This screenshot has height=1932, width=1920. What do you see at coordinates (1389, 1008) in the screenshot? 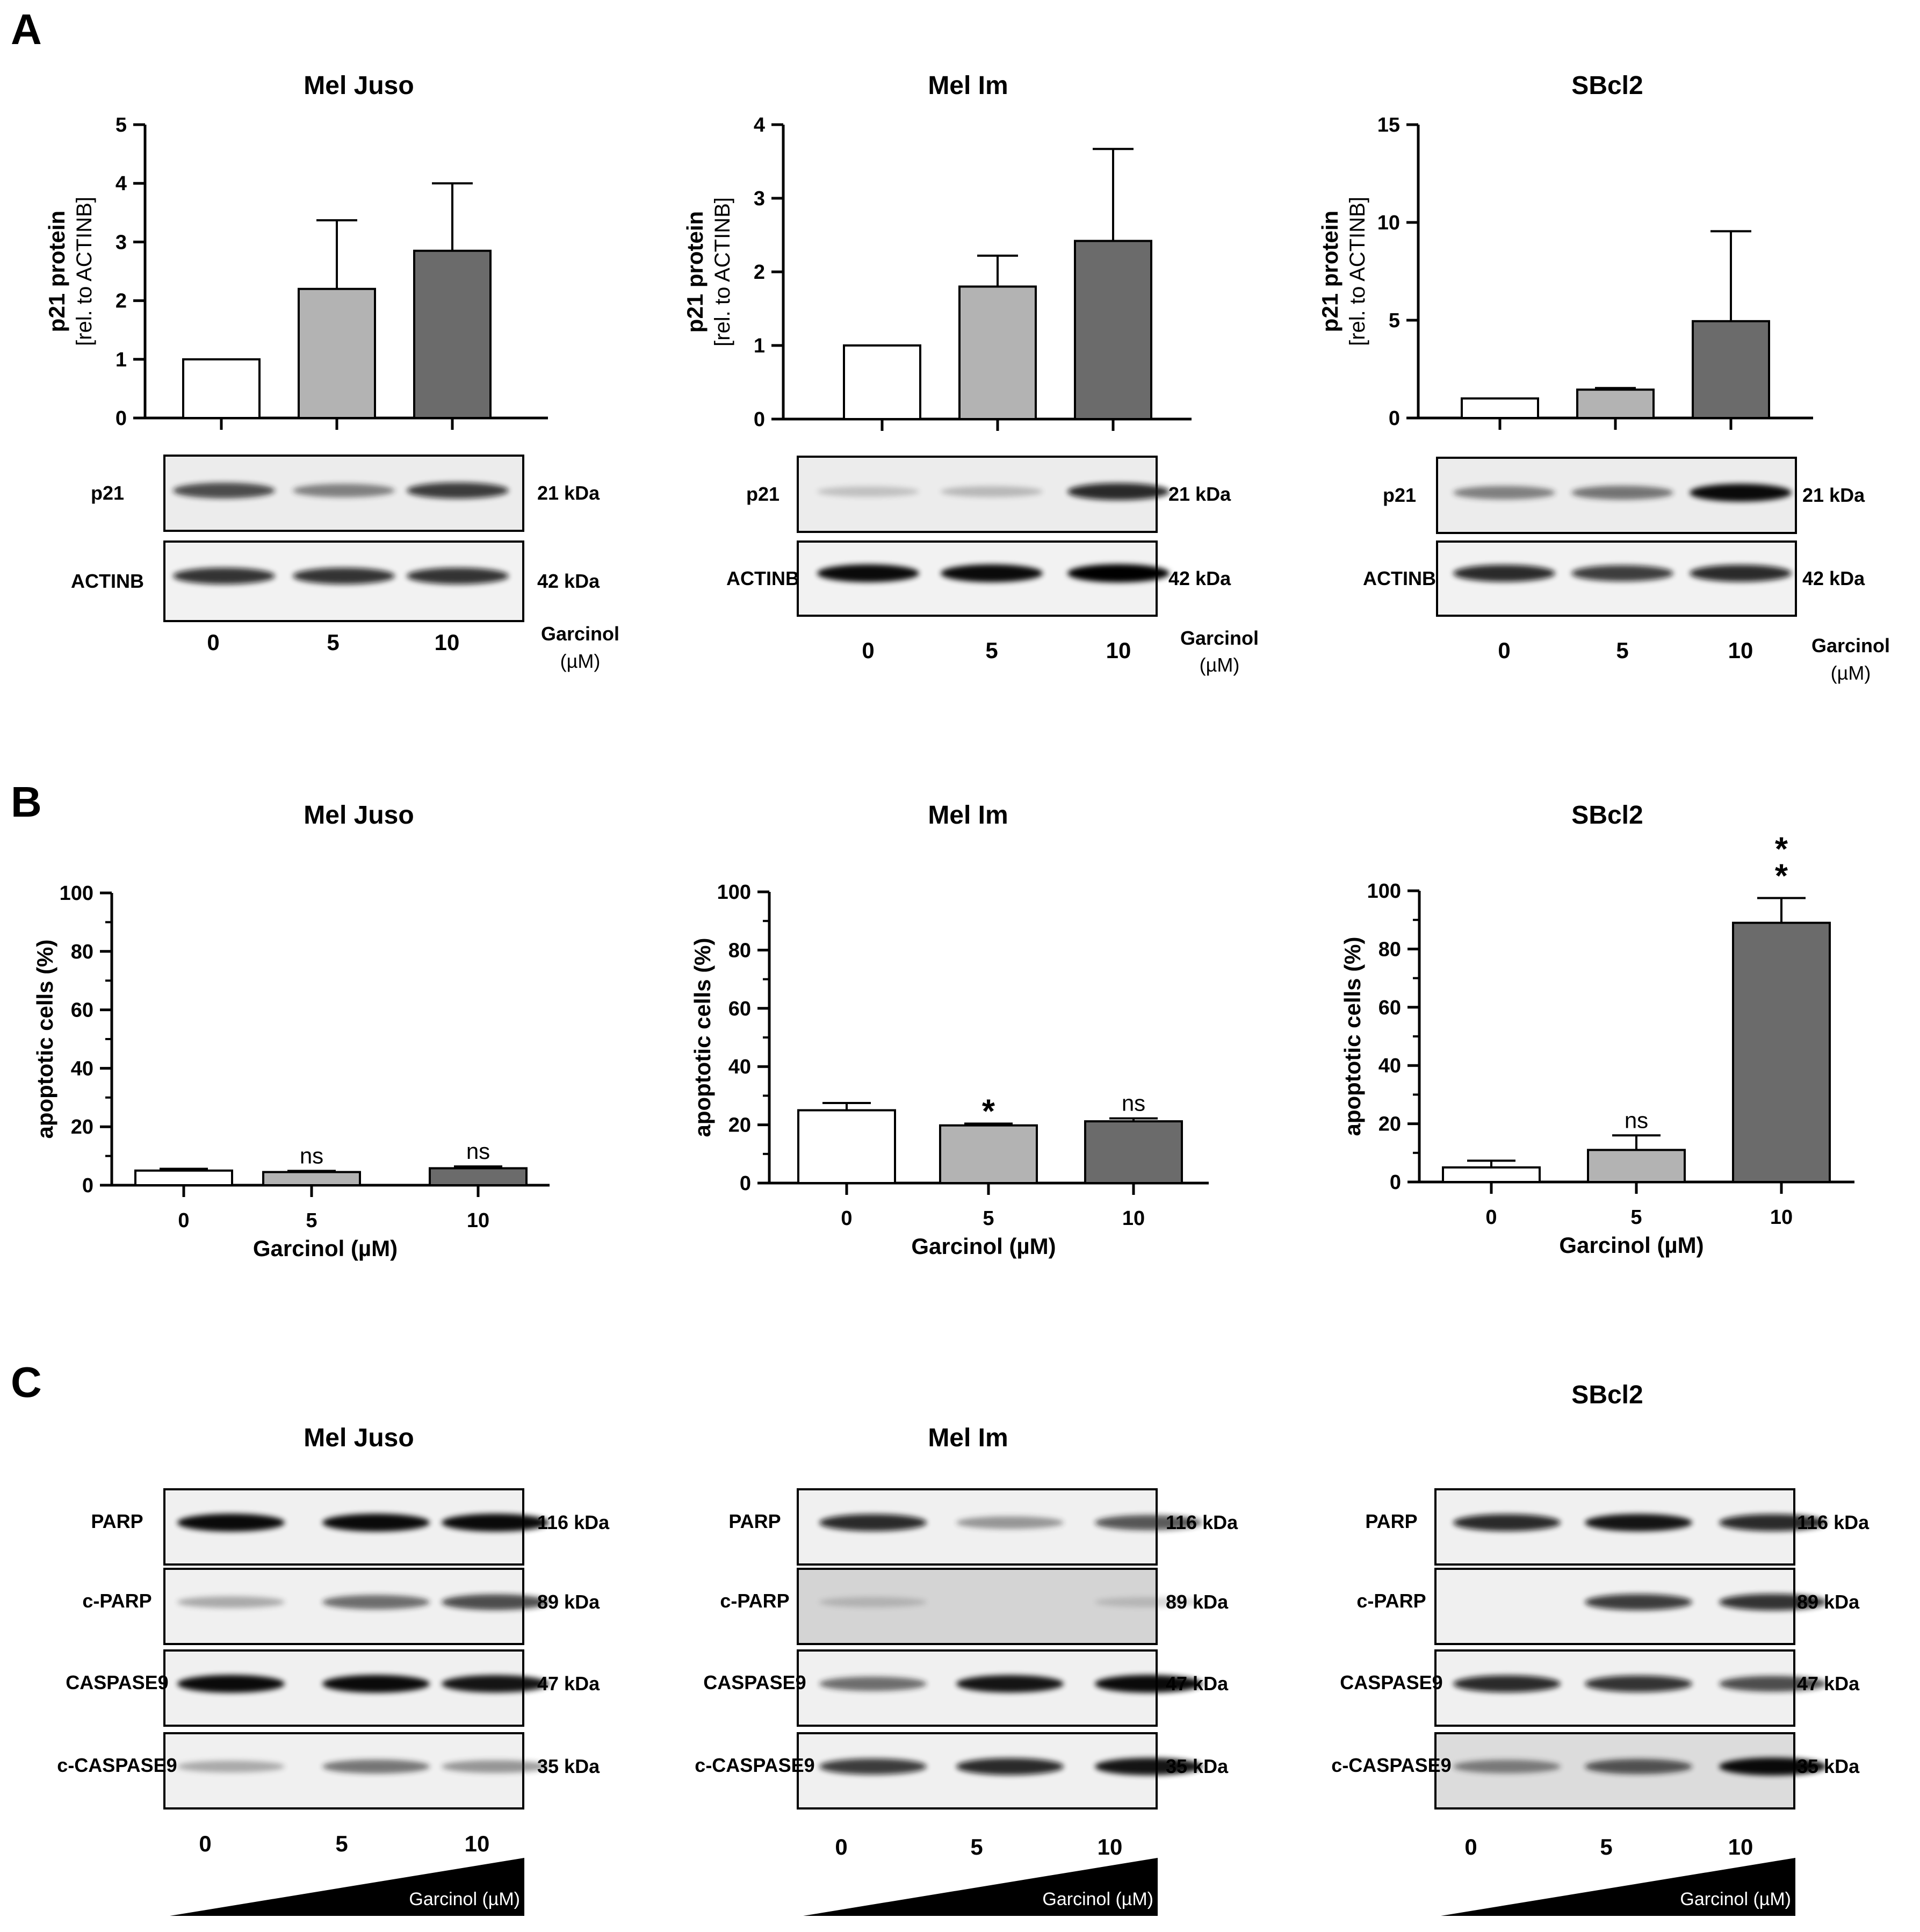
I see `y-tick-label: 60` at bounding box center [1389, 1008].